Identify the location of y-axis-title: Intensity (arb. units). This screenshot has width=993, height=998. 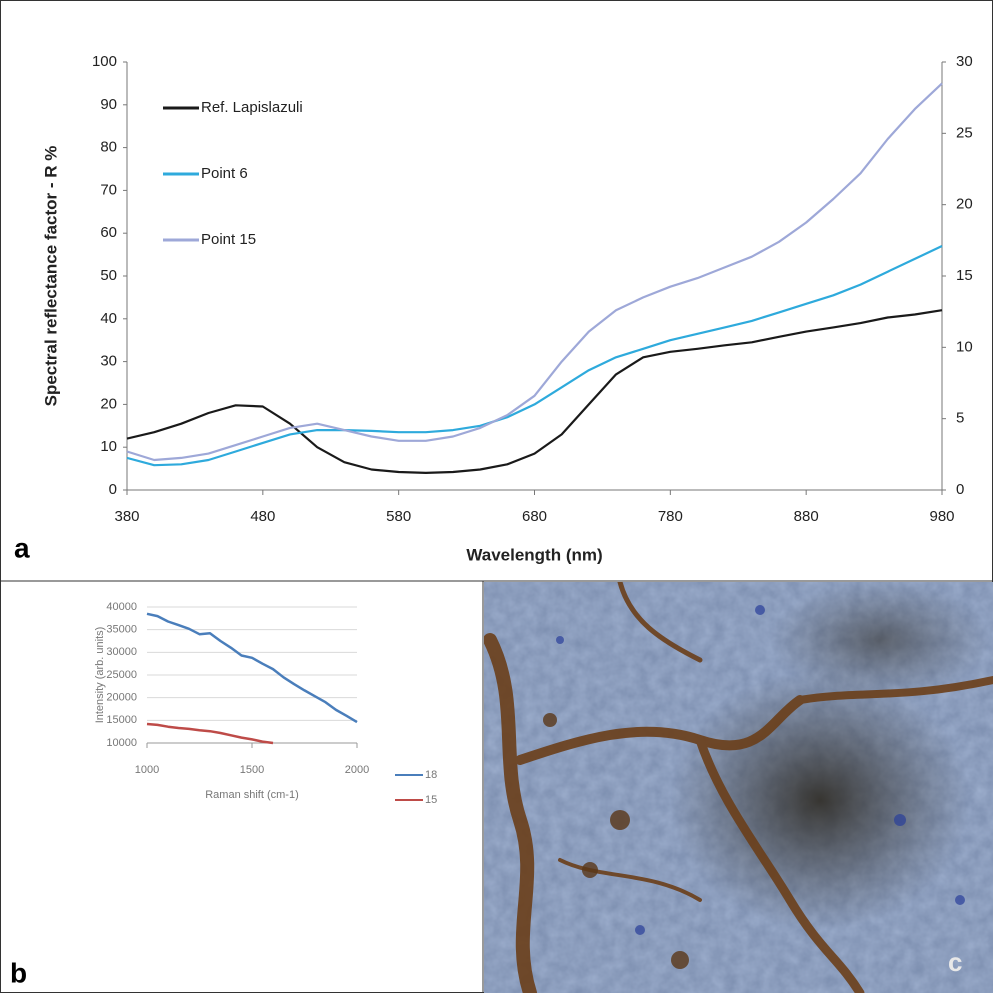
(100, 675).